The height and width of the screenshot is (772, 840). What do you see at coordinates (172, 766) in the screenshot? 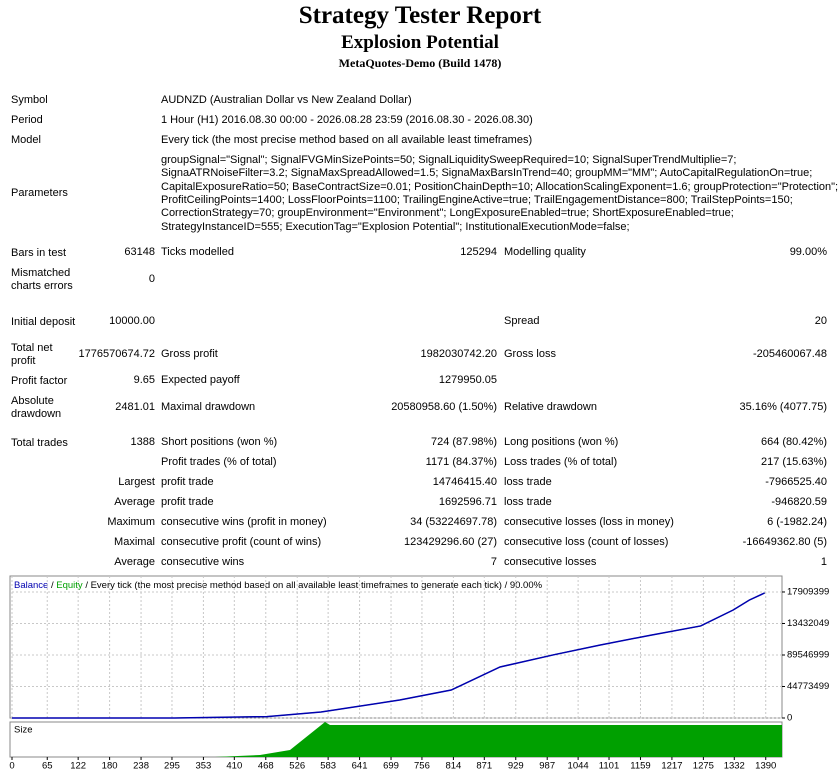
I see `x-tick-label: 295` at bounding box center [172, 766].